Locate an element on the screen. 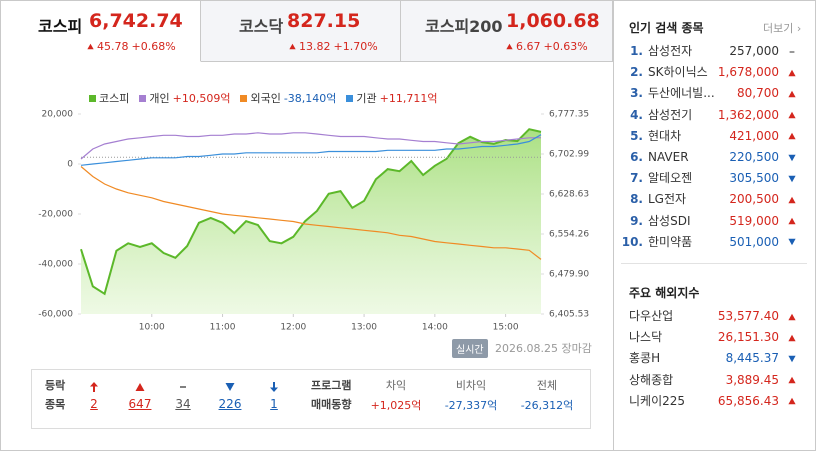 This screenshot has width=816, height=451. program-label: 매매동향 is located at coordinates (331, 404).